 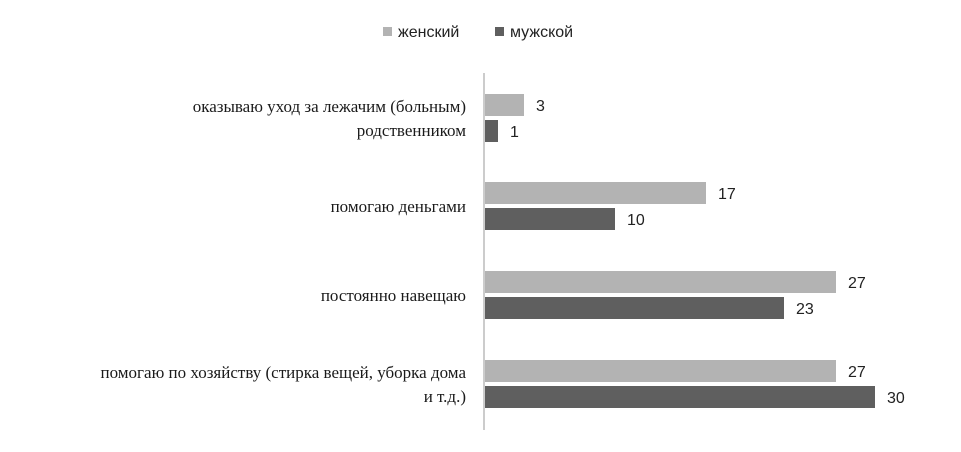 What do you see at coordinates (411, 130) in the screenshot?
I see `category-label-1-line-2: родственником` at bounding box center [411, 130].